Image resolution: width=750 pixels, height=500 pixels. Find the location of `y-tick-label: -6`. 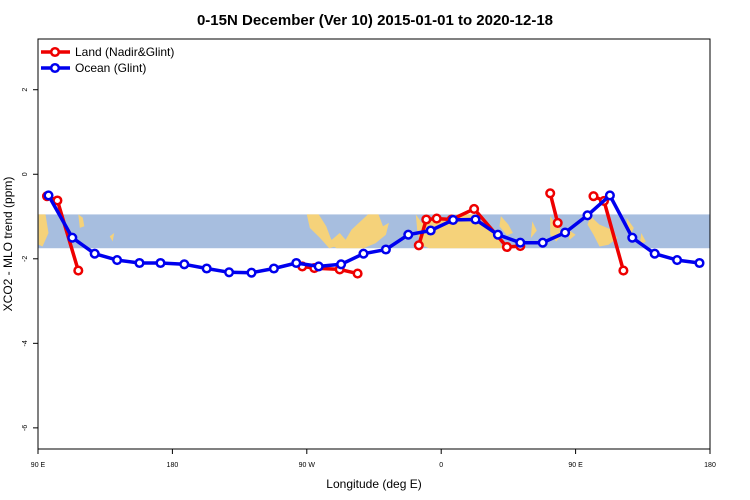

y-tick-label: -6 is located at coordinates (25, 428).